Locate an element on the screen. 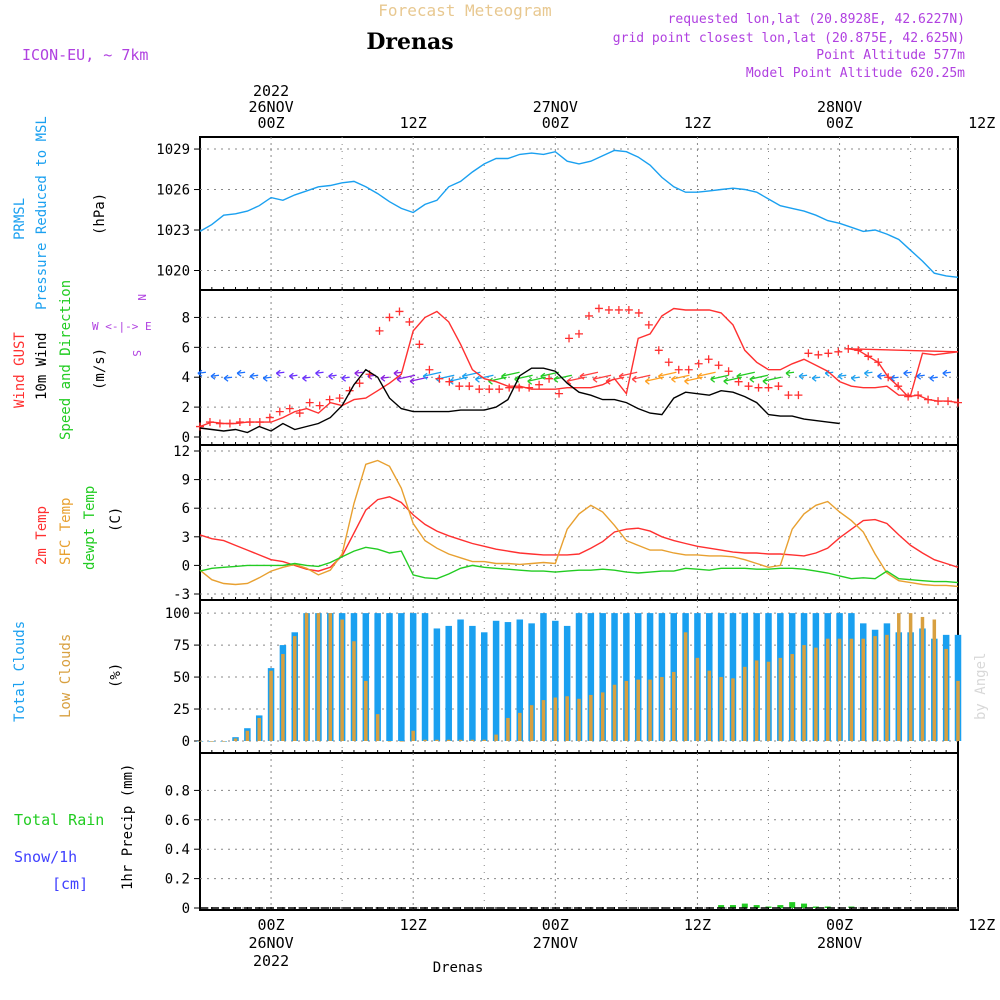  precip-ytick-label: 0.6 is located at coordinates (177, 821).